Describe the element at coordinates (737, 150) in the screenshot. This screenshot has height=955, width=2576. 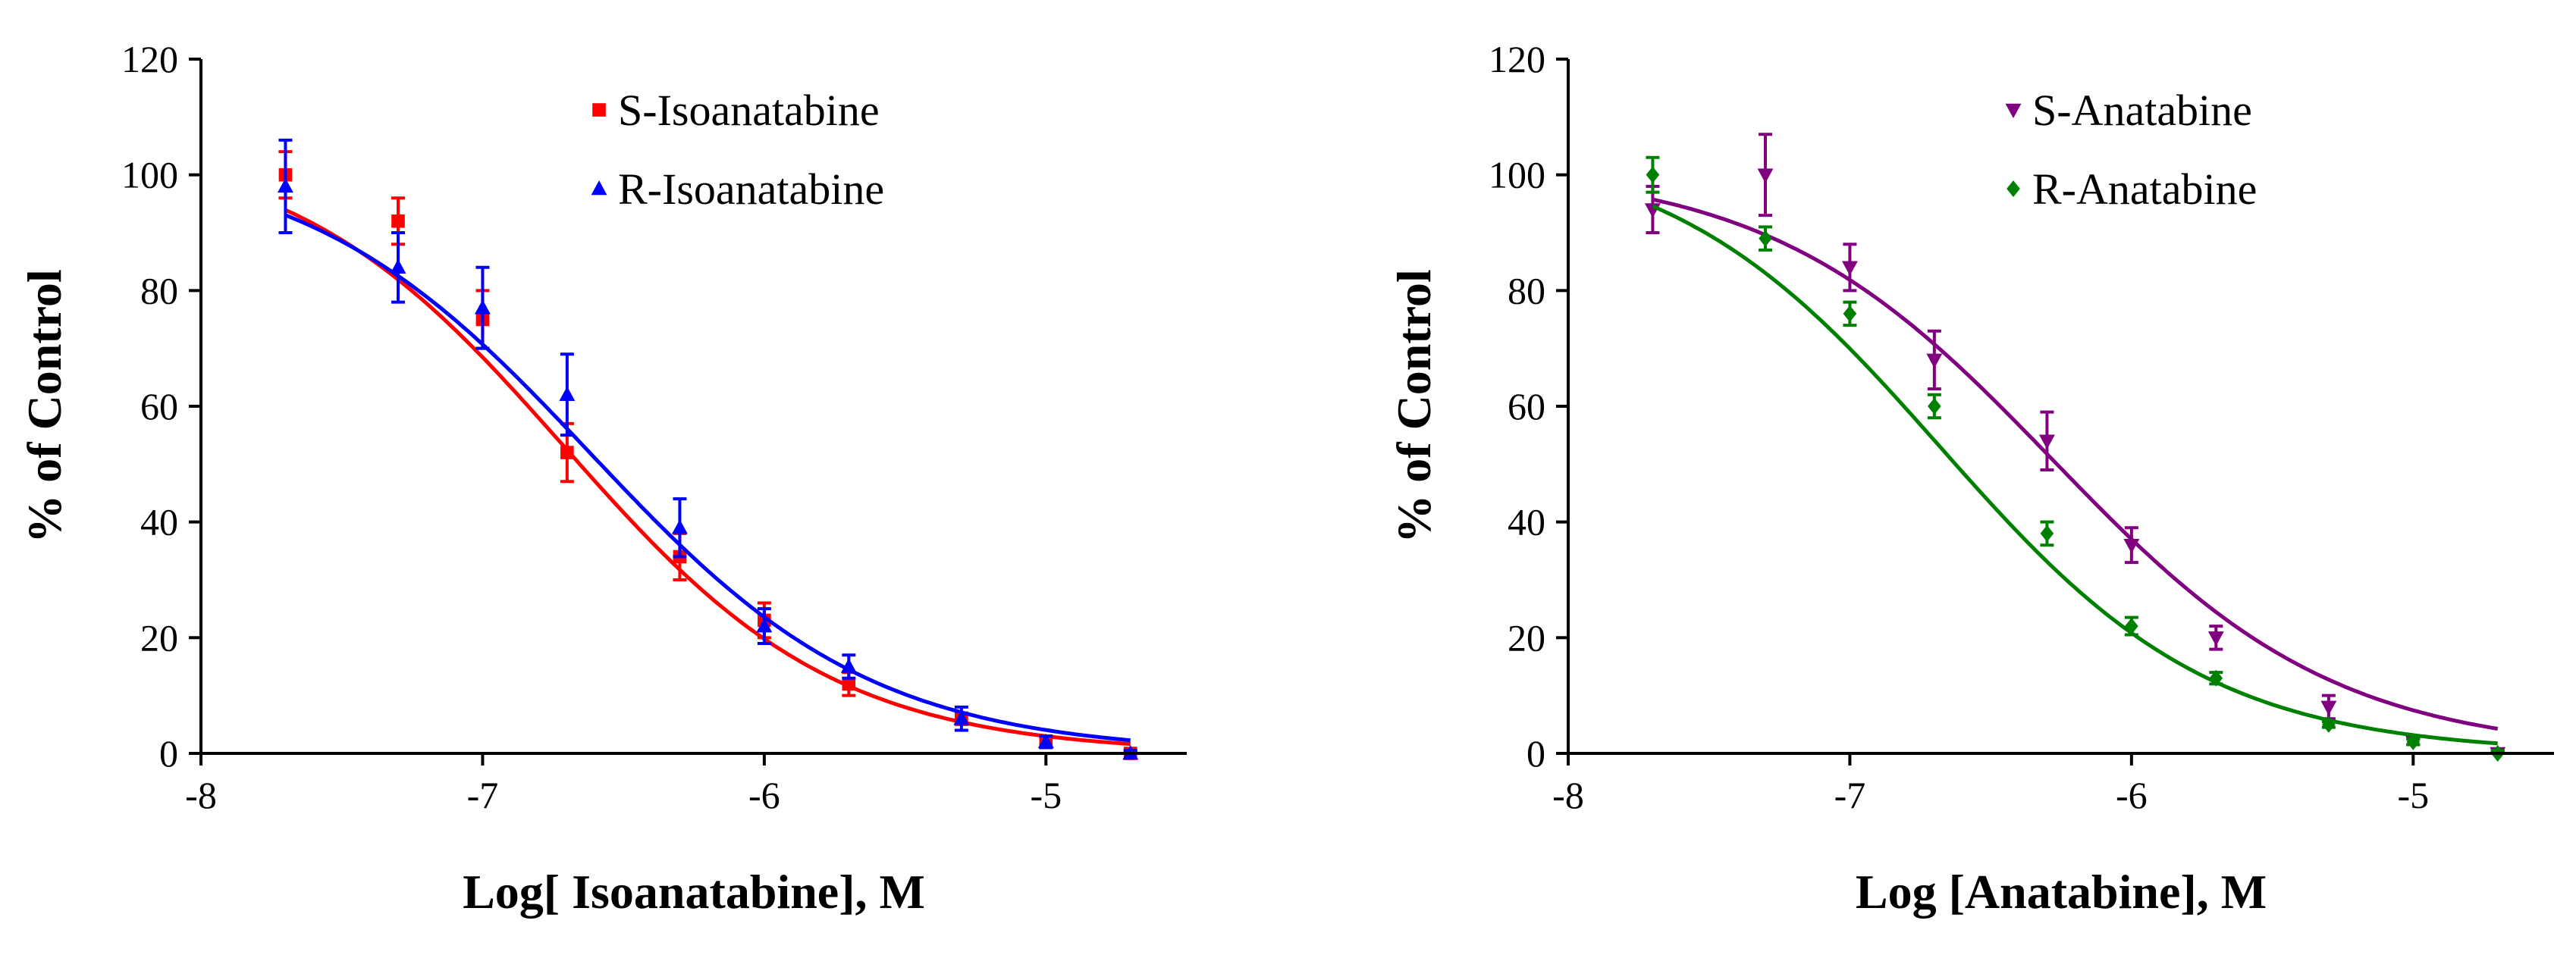
I see `legend: S-Isoanatabine R-Isoanatabine` at that location.